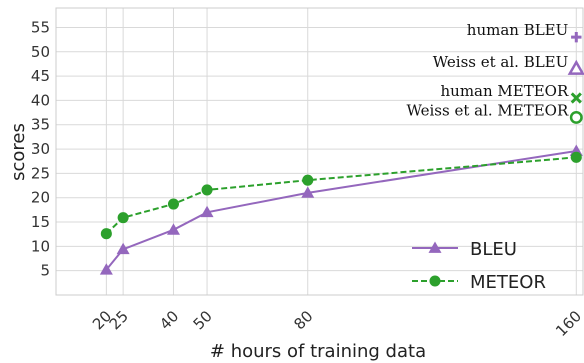 This screenshot has height=363, width=584. What do you see at coordinates (508, 282) in the screenshot?
I see `legend-label: METEOR` at bounding box center [508, 282].